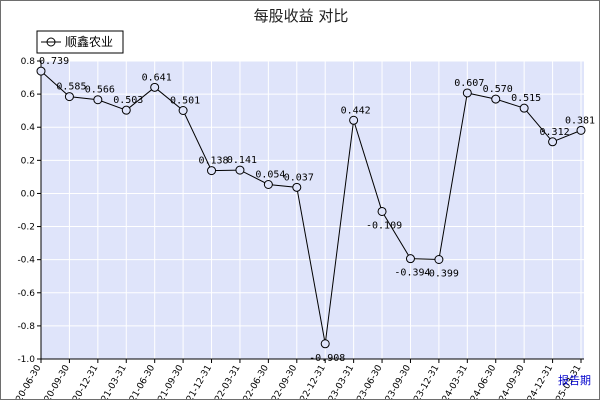 Image resolution: width=600 pixels, height=400 pixels. Describe the element at coordinates (574, 380) in the screenshot. I see `period-label: 报告期` at that location.